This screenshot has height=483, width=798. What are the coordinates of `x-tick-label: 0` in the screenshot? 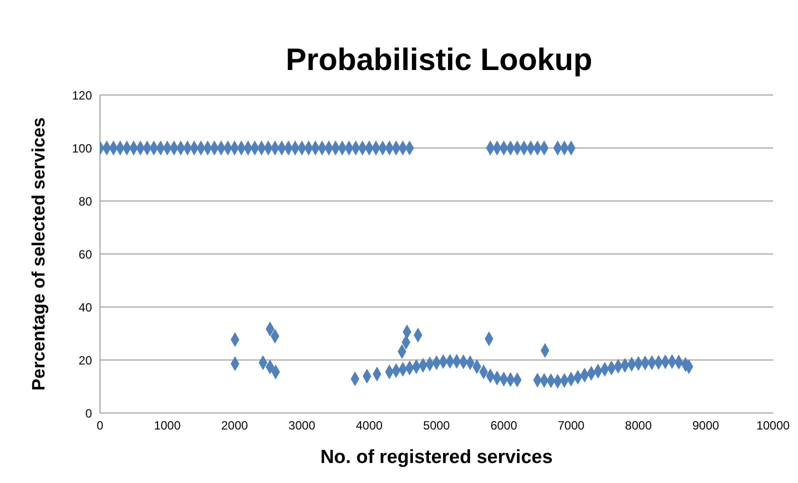 It's located at (100, 425).